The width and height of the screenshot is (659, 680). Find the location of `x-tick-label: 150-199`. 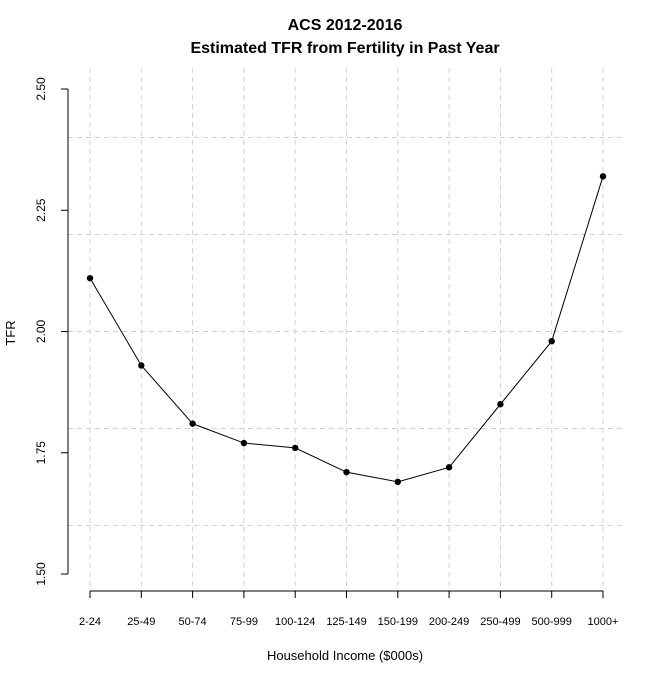

x-tick-label: 150-199 is located at coordinates (398, 622).